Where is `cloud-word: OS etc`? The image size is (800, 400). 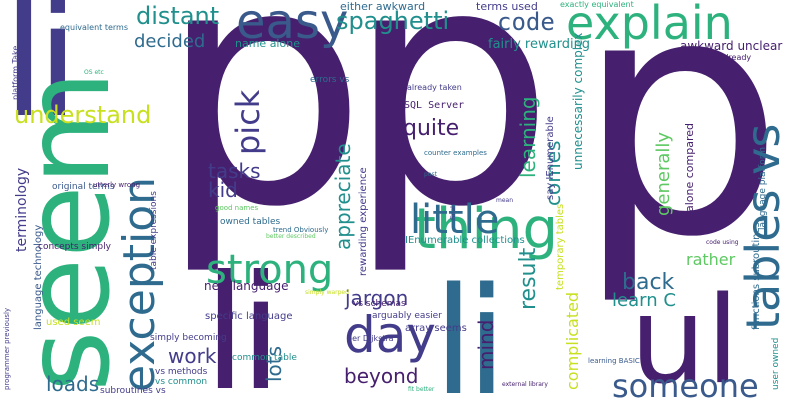 cloud-word: OS etc is located at coordinates (94, 72).